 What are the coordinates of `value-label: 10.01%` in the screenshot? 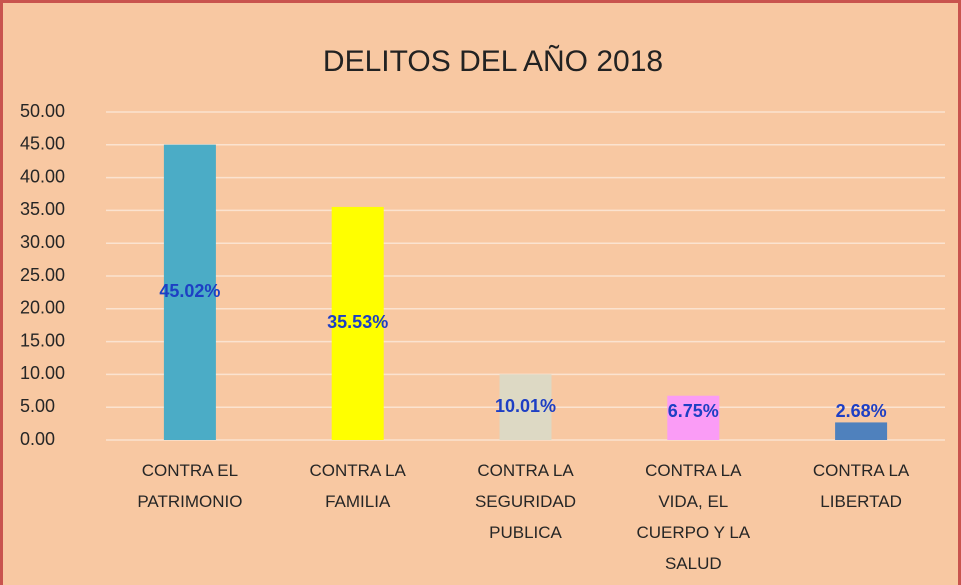 It's located at (525, 406).